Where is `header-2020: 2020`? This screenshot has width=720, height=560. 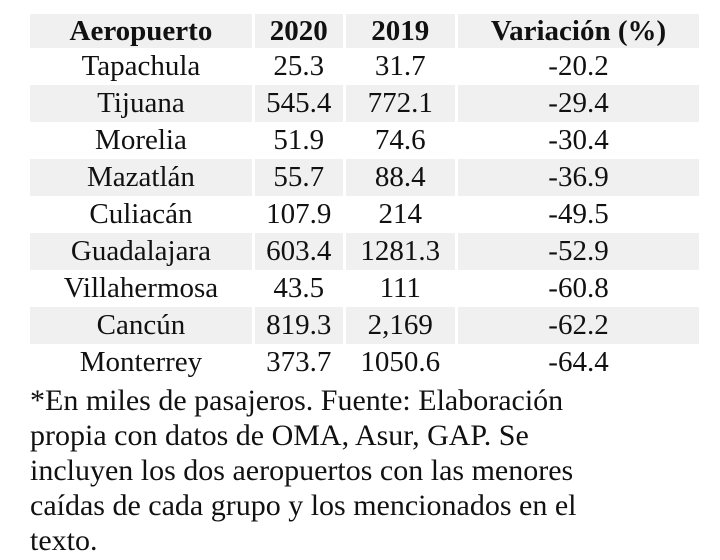 header-2020: 2020 is located at coordinates (298, 31).